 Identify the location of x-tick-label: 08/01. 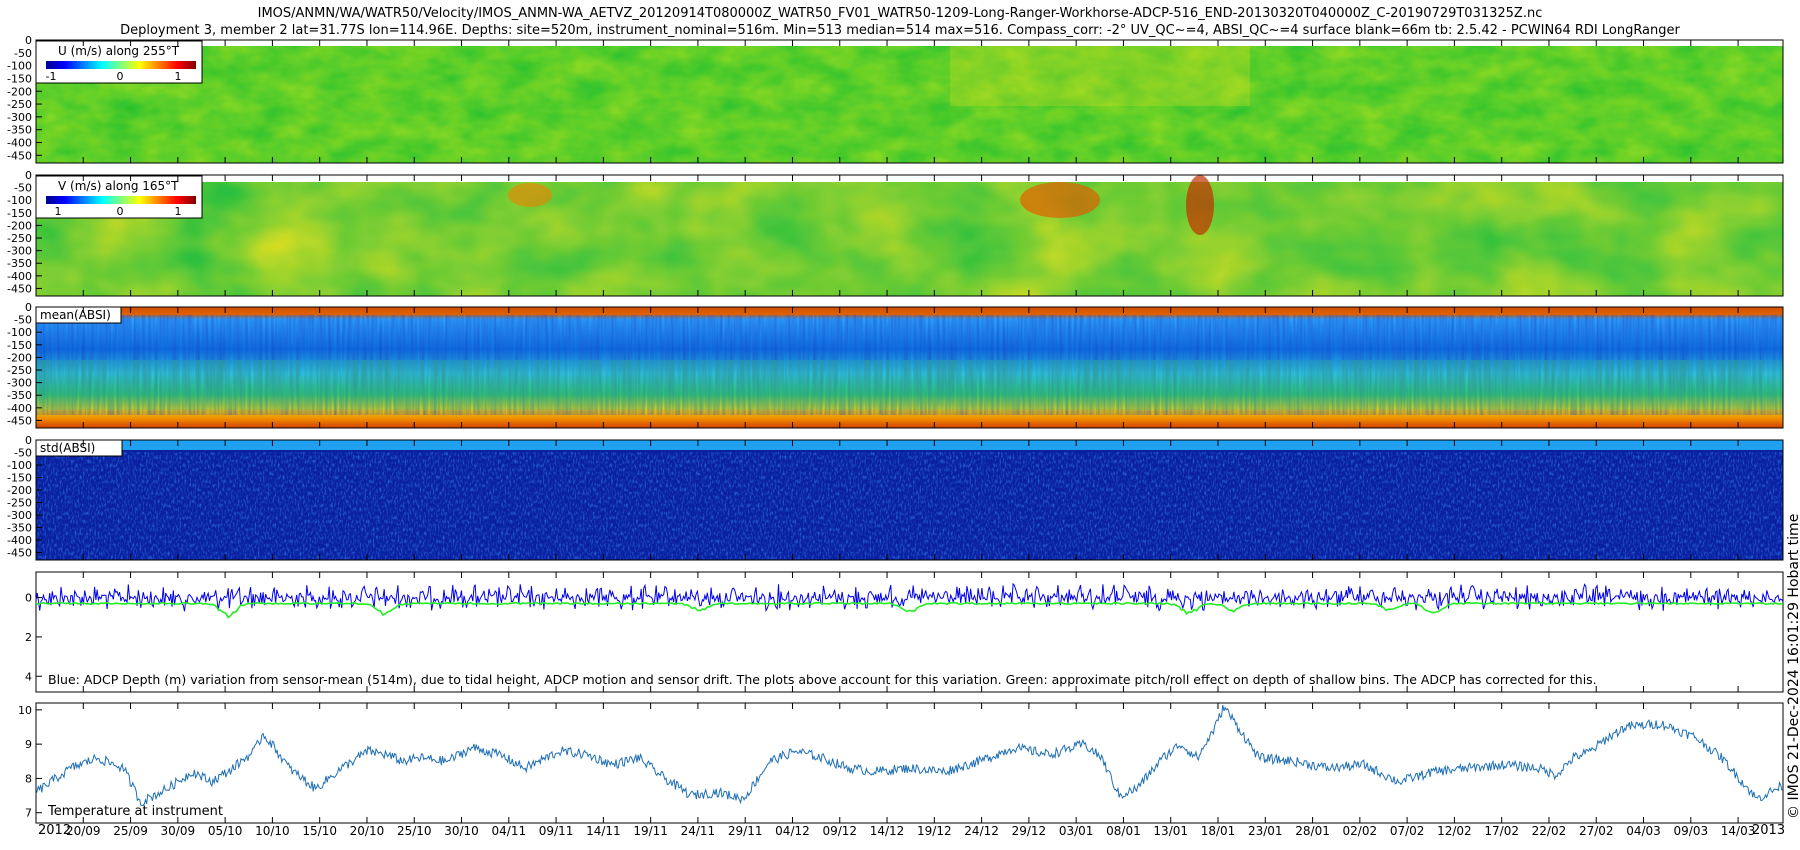
(1123, 831).